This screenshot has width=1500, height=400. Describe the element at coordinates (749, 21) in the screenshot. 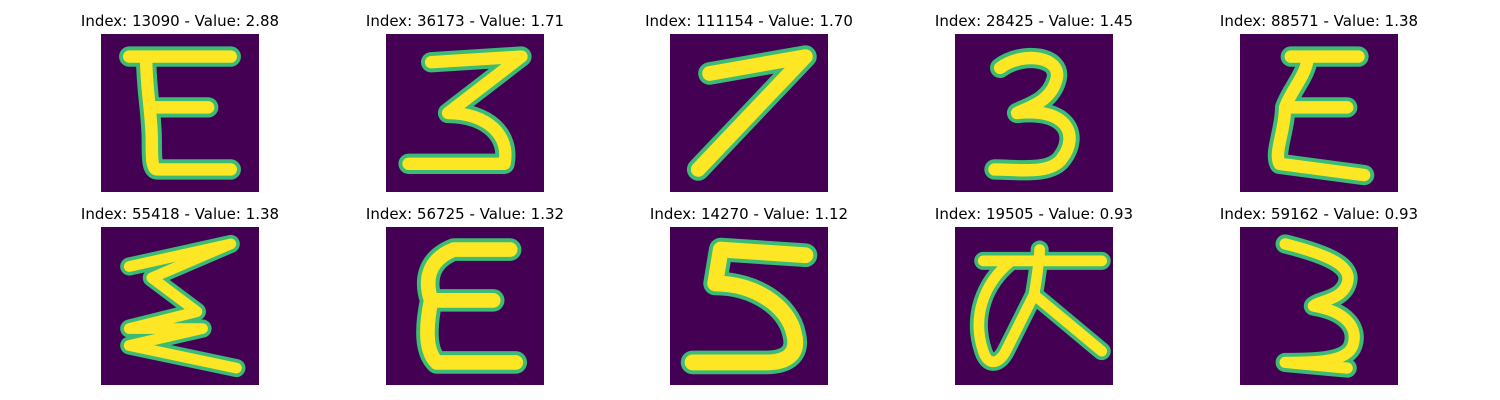

I see `panel-title: Index: 111154 - Value: 1.70` at that location.